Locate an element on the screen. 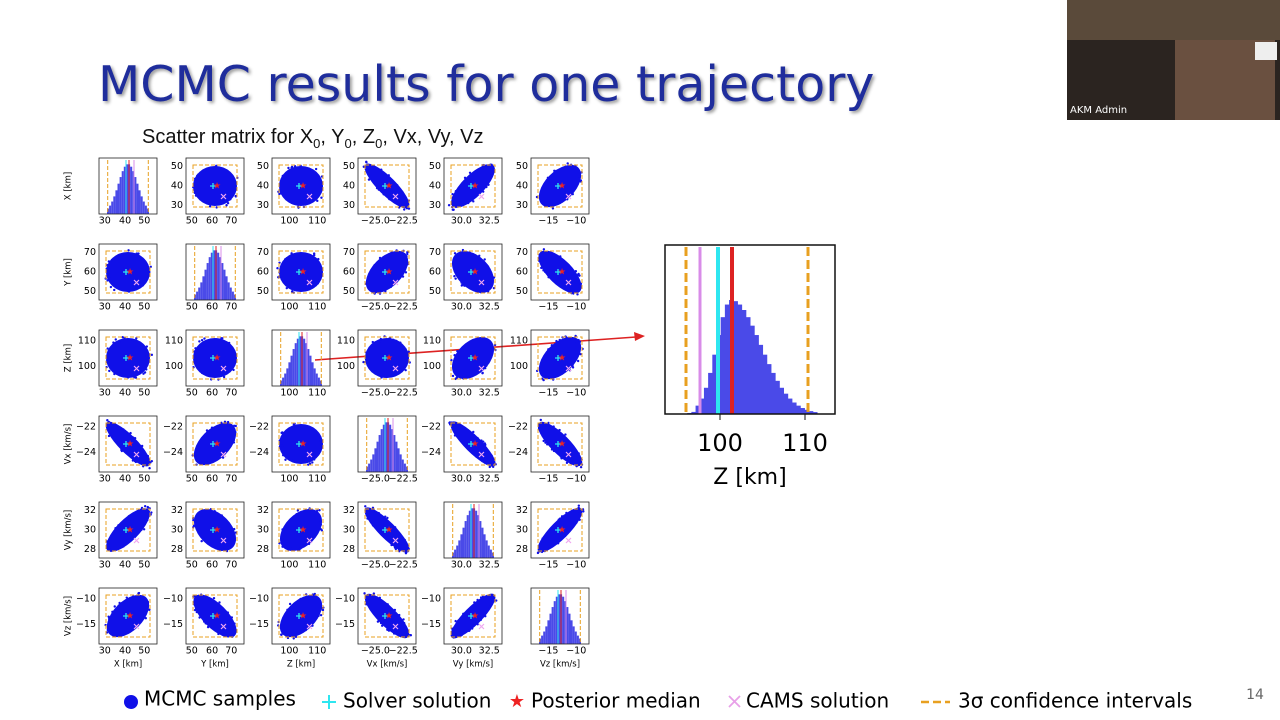 This screenshot has width=1280, height=720. matrix-cell: ★ 100 110 32 30 28 is located at coordinates (294, 536).